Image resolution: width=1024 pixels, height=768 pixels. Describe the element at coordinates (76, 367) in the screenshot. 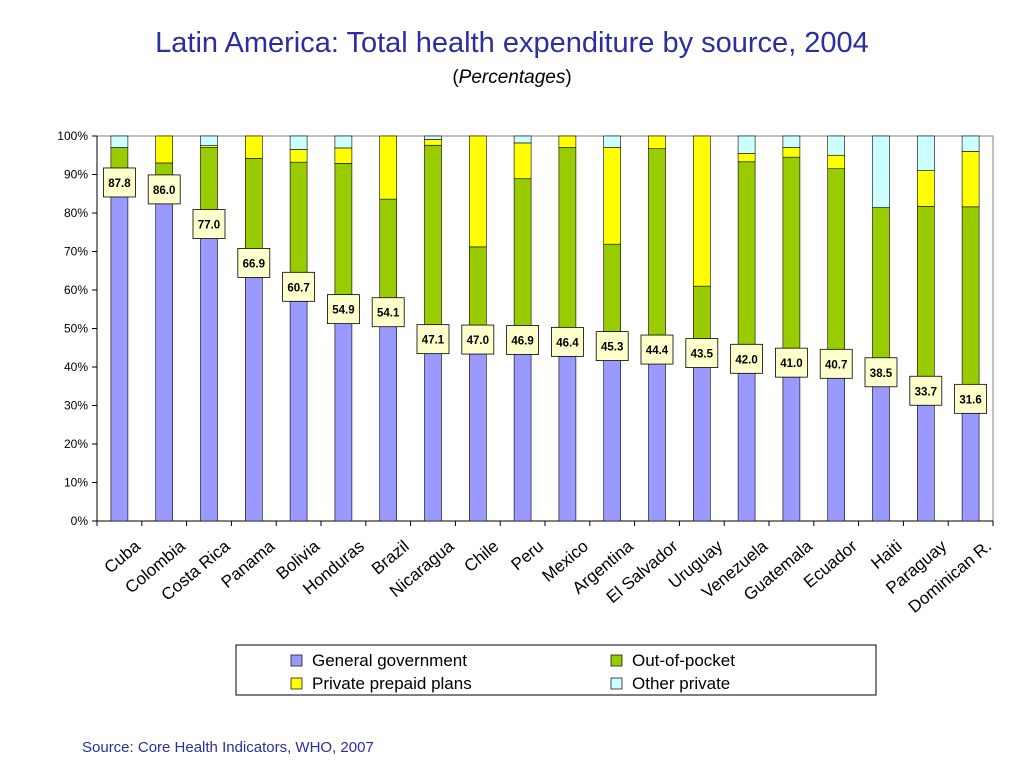

I see `y-tick-label: 40%` at that location.